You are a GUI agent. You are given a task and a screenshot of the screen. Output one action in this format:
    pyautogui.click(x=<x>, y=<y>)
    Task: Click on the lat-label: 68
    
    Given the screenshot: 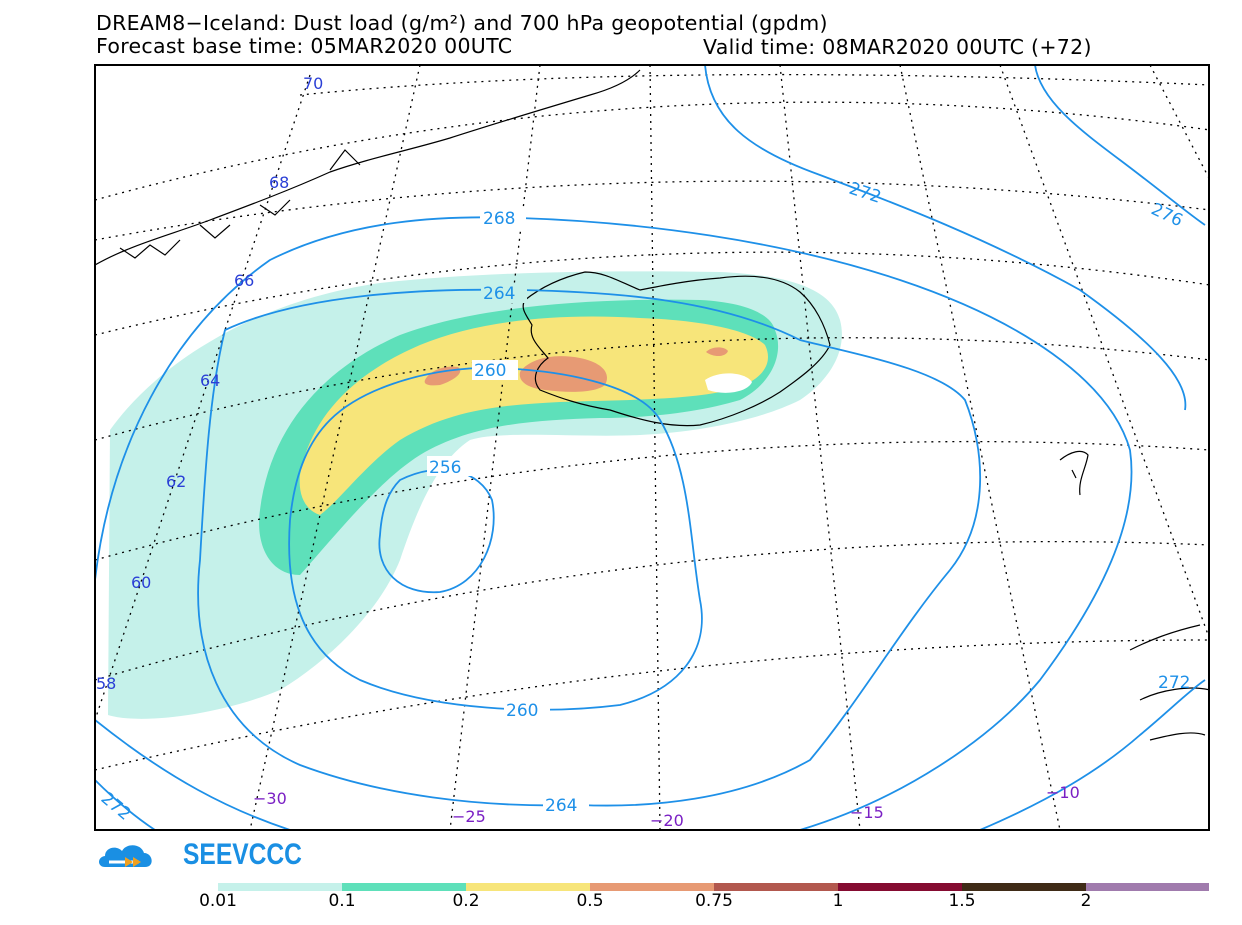 What is the action you would take?
    pyautogui.click(x=279, y=182)
    